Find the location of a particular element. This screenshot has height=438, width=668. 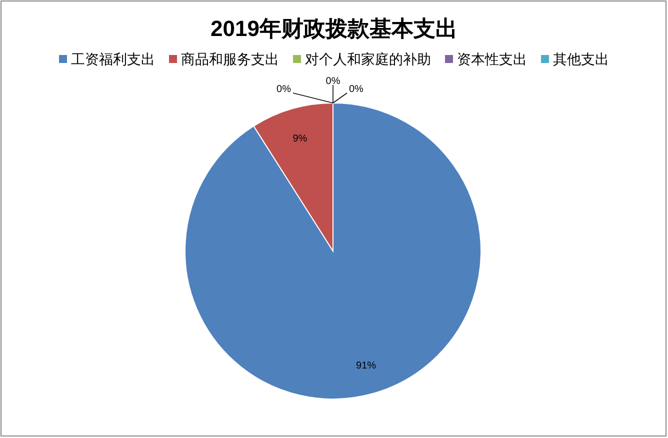

legend-label: 对个人和家庭的补助 is located at coordinates (368, 59).